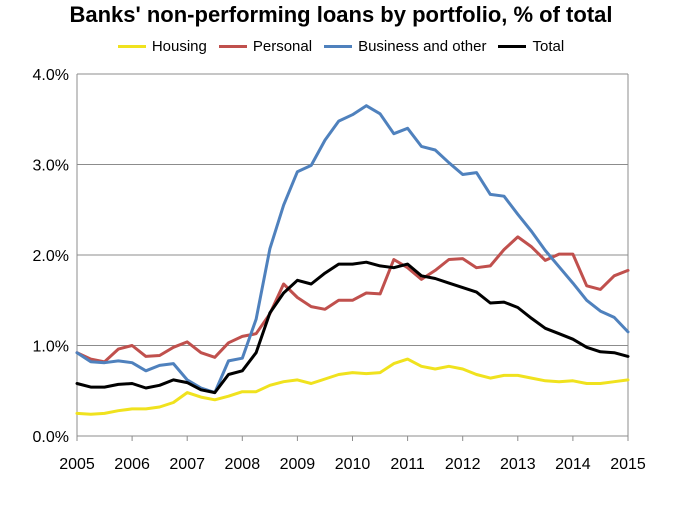  Describe the element at coordinates (51, 347) in the screenshot. I see `y-tick-label: 1.0%` at that location.